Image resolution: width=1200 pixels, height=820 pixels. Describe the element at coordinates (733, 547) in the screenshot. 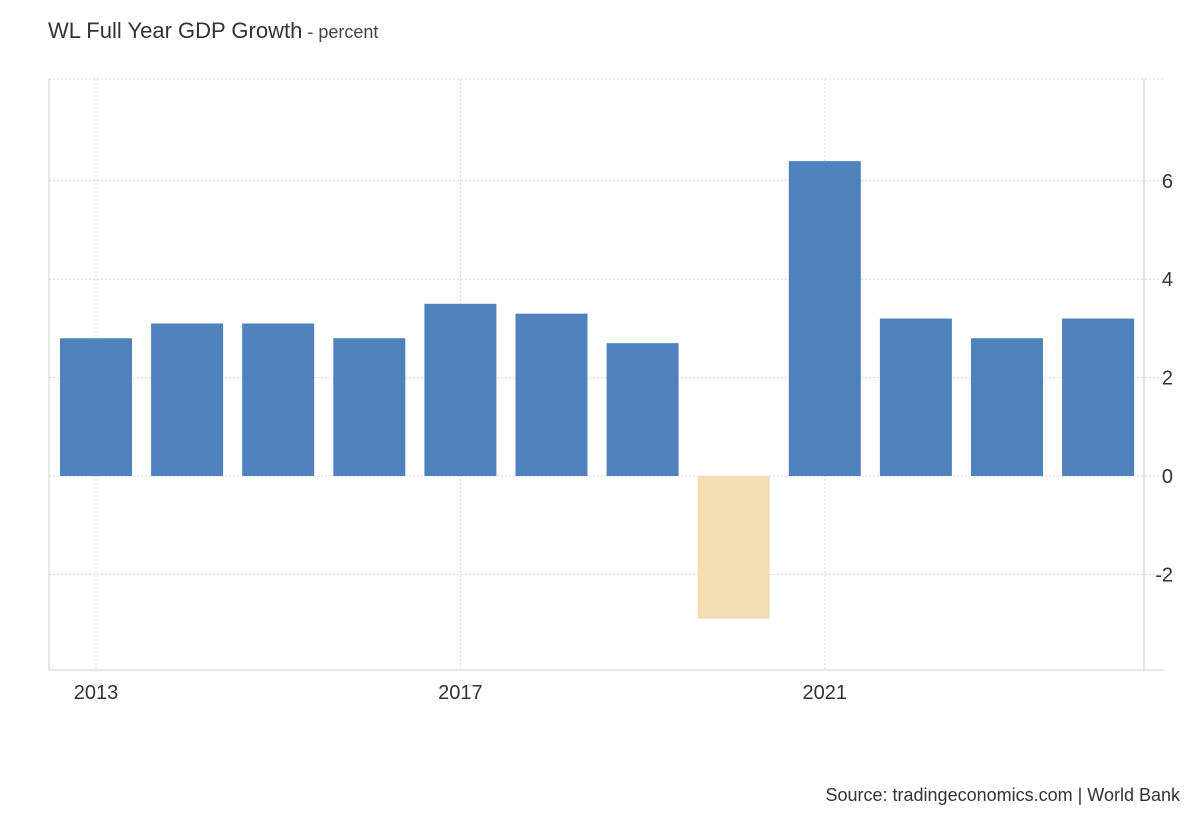

I see `bar-2020` at that location.